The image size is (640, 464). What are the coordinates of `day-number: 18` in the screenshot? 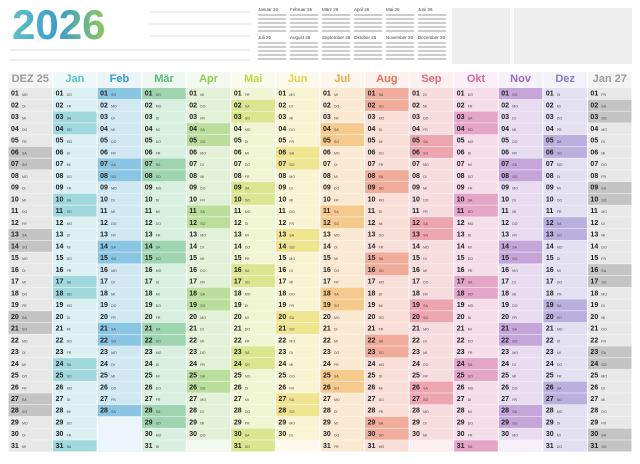 It's located at (282, 293).